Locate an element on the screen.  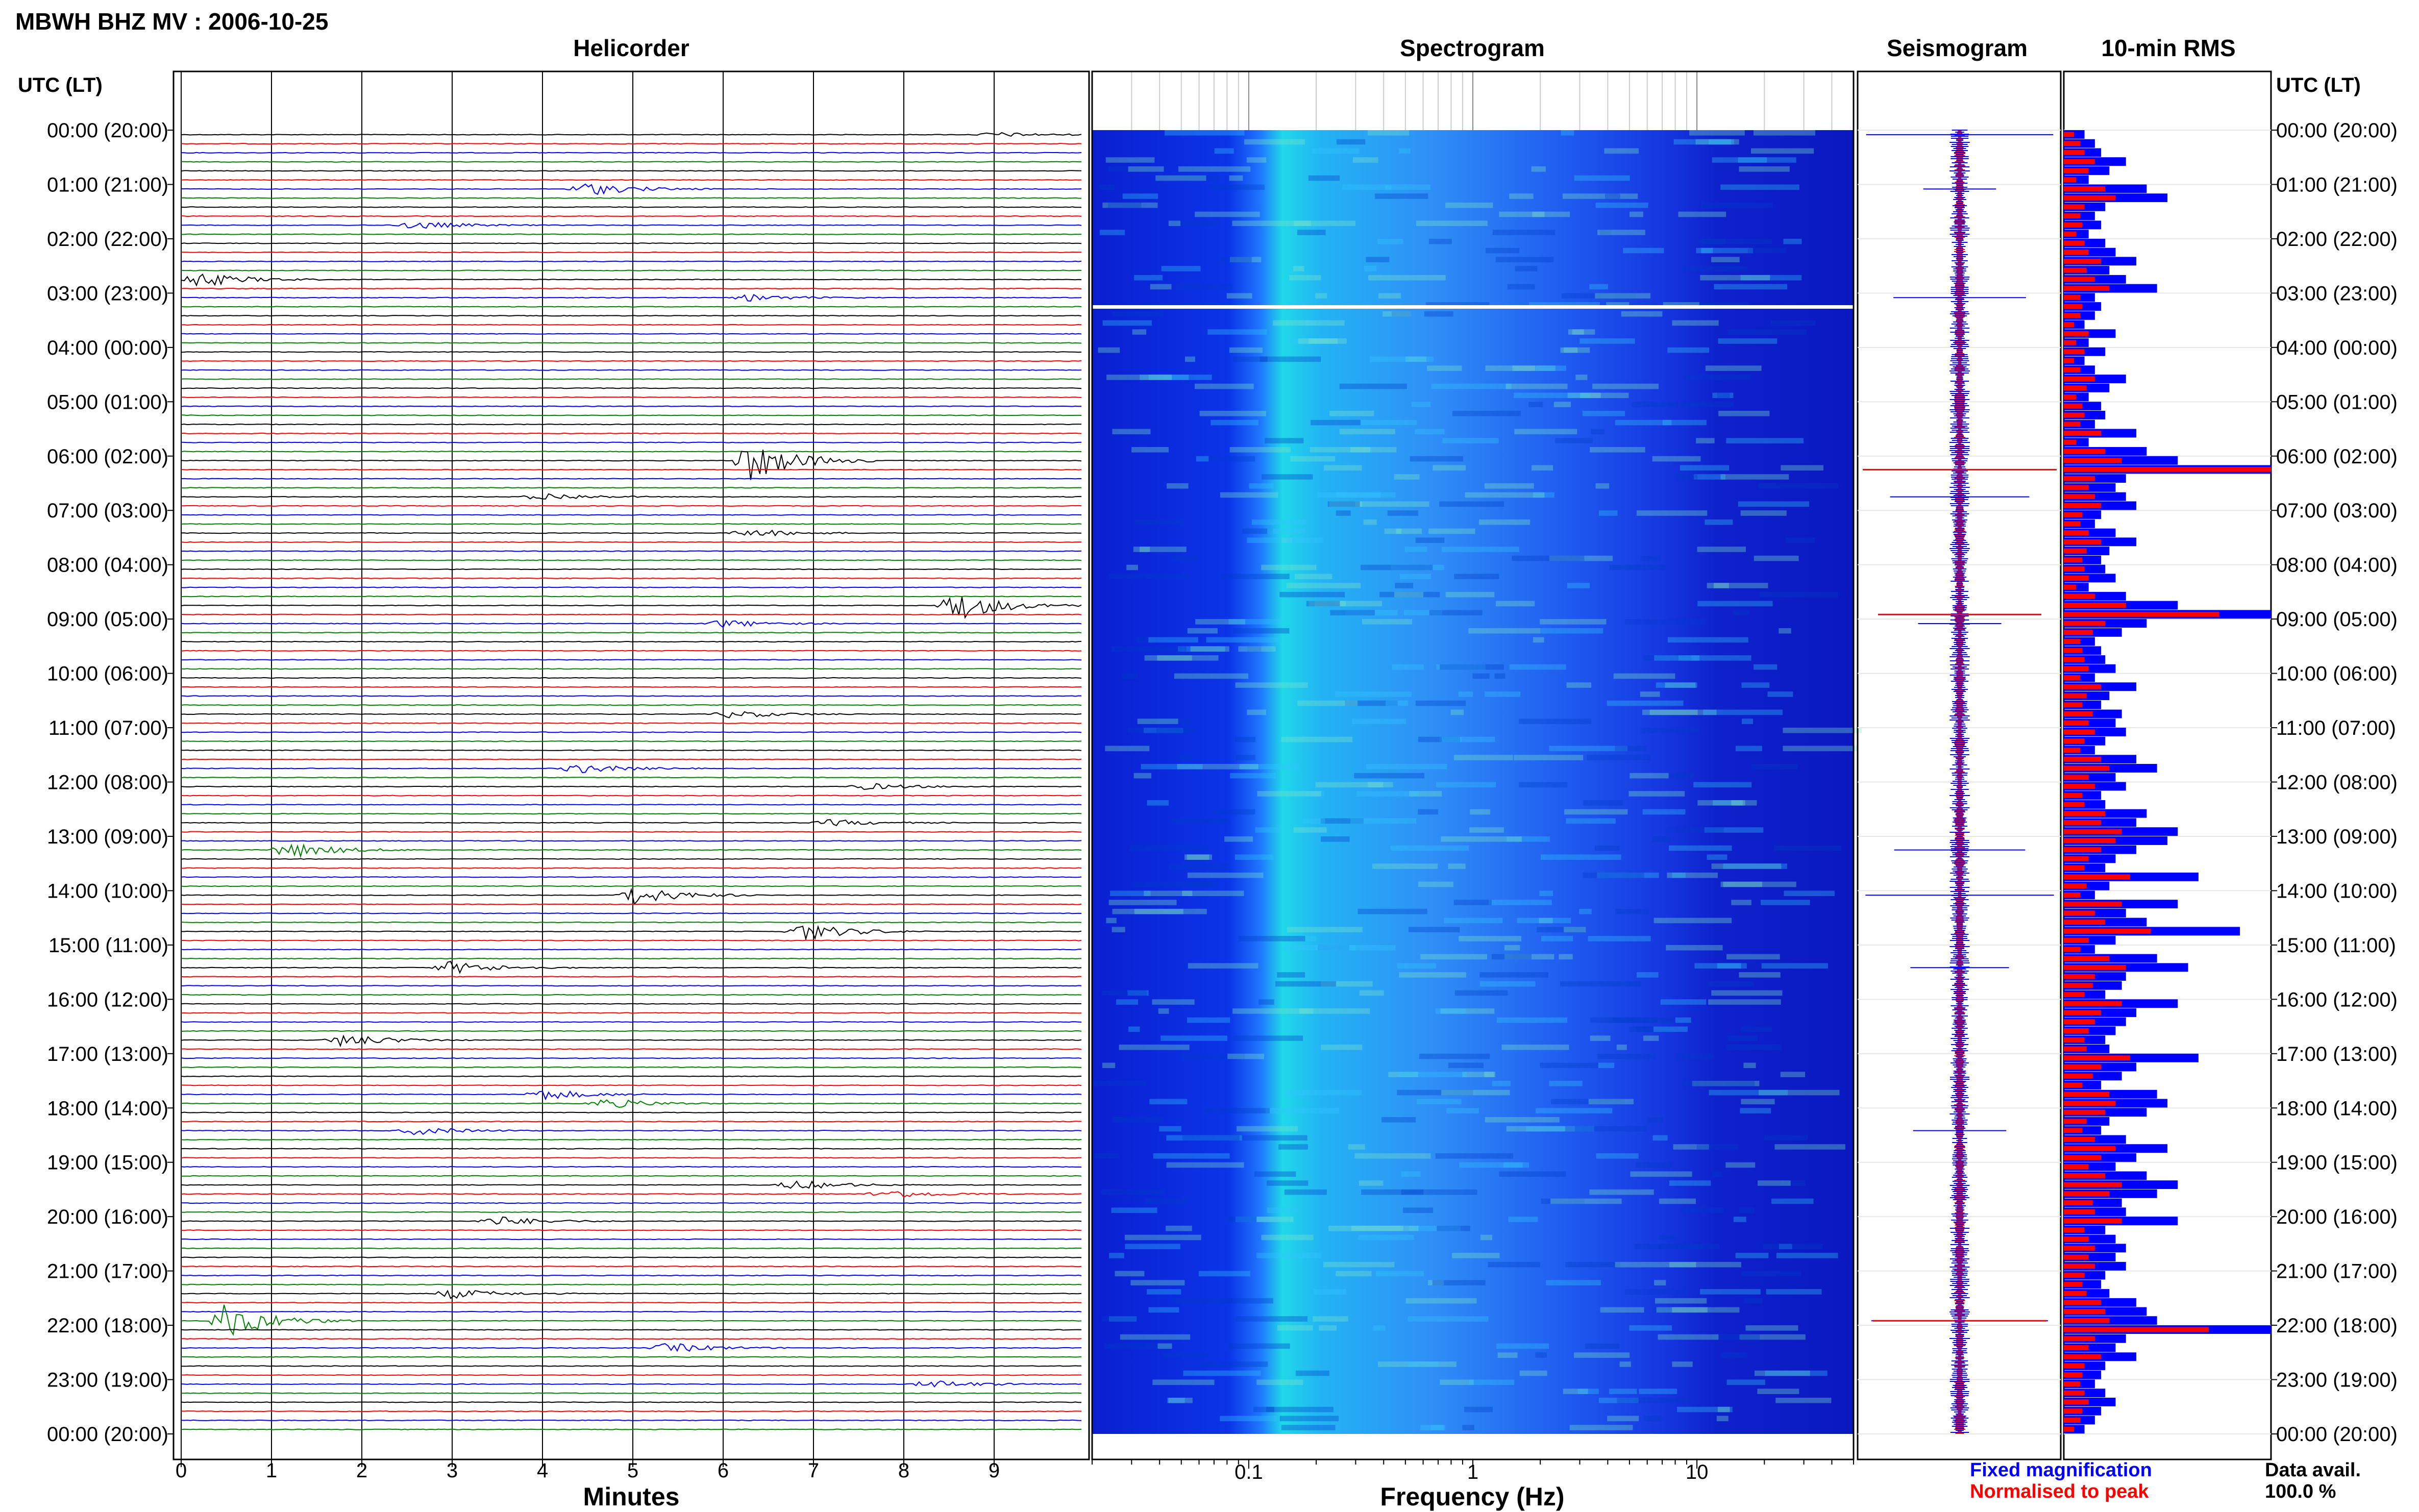
helicorder-xtick-label: 7 is located at coordinates (813, 1470).